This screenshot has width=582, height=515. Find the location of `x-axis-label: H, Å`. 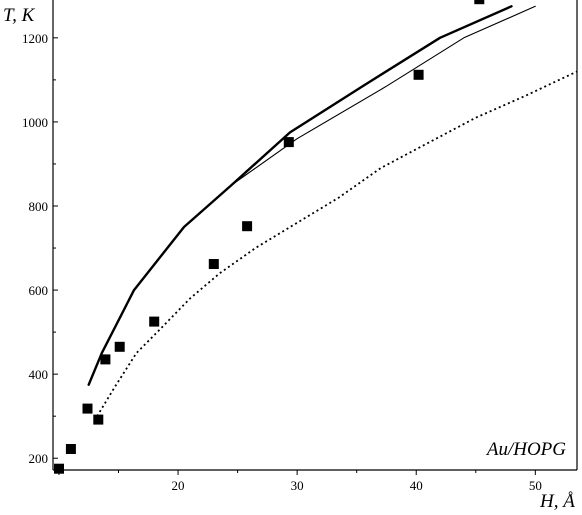

x-axis-label: H, Å is located at coordinates (557, 501).